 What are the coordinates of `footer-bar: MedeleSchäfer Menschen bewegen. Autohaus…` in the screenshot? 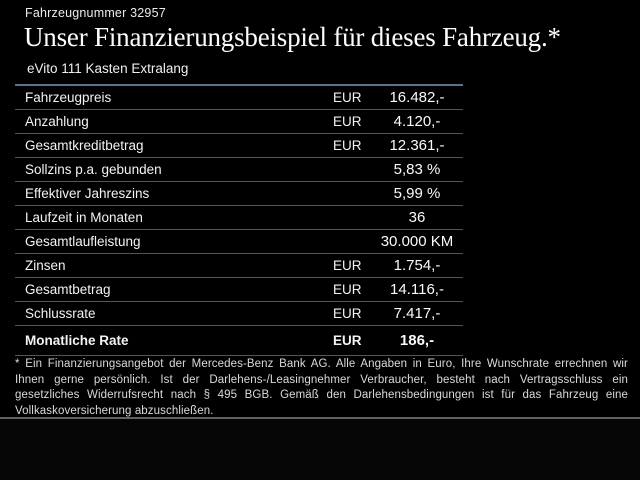 It's located at (320, 449).